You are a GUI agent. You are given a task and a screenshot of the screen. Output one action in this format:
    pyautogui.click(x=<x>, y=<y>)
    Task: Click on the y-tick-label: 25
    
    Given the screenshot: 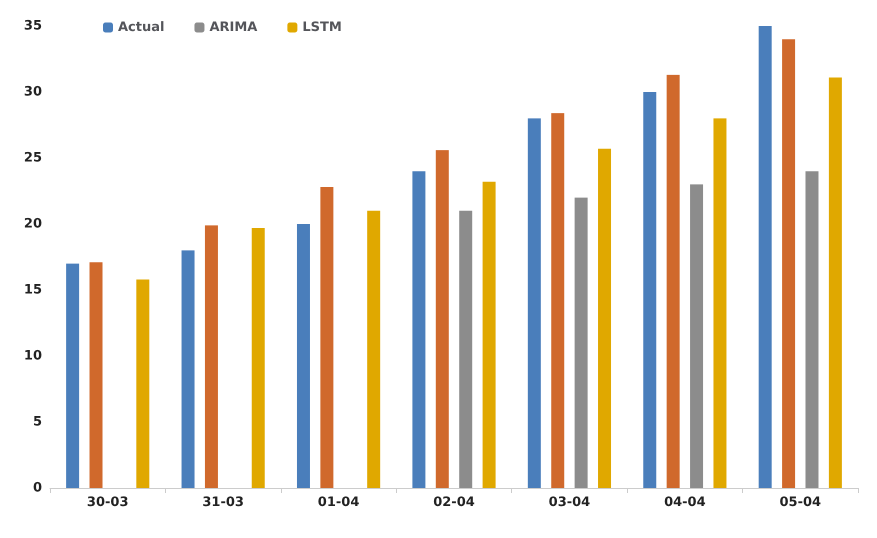 What is the action you would take?
    pyautogui.click(x=33, y=158)
    